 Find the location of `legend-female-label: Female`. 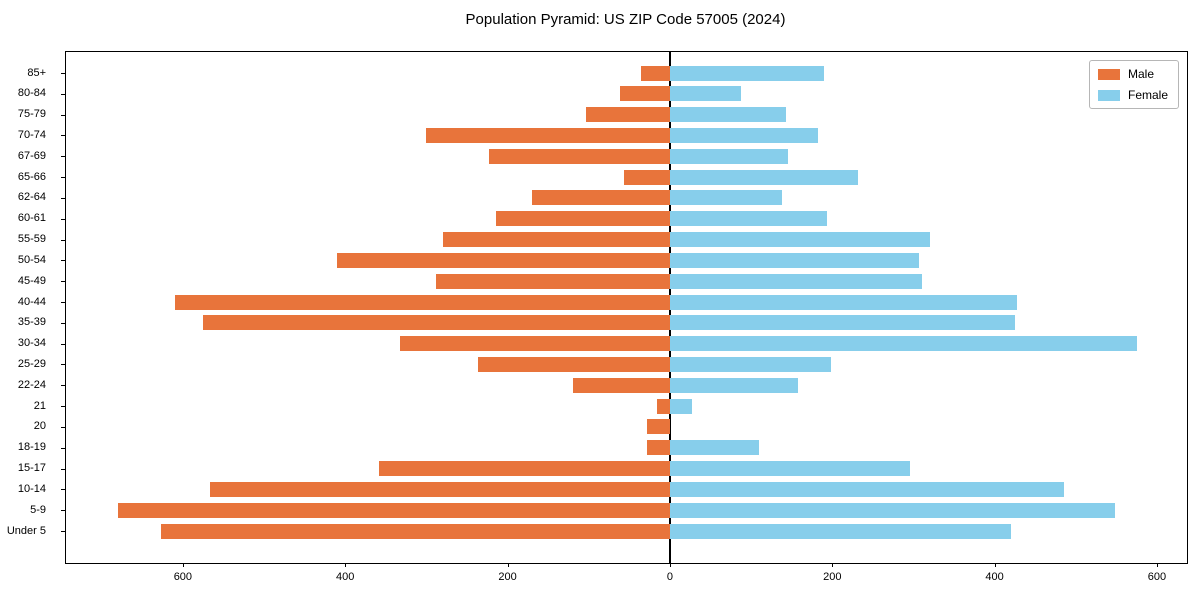

legend-female-label: Female is located at coordinates (1147, 95).